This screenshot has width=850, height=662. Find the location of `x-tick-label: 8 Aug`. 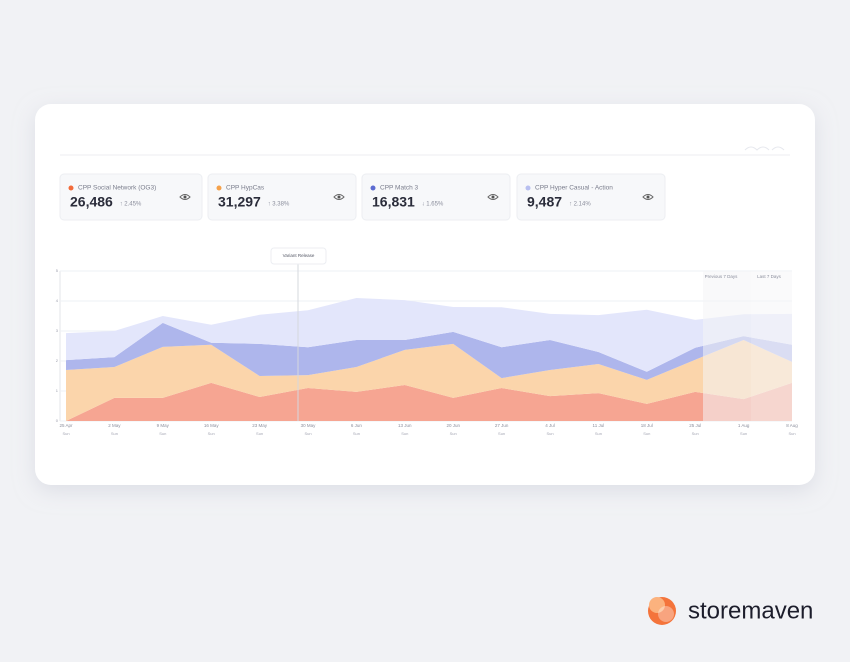

x-tick-label: 8 Aug is located at coordinates (792, 425).